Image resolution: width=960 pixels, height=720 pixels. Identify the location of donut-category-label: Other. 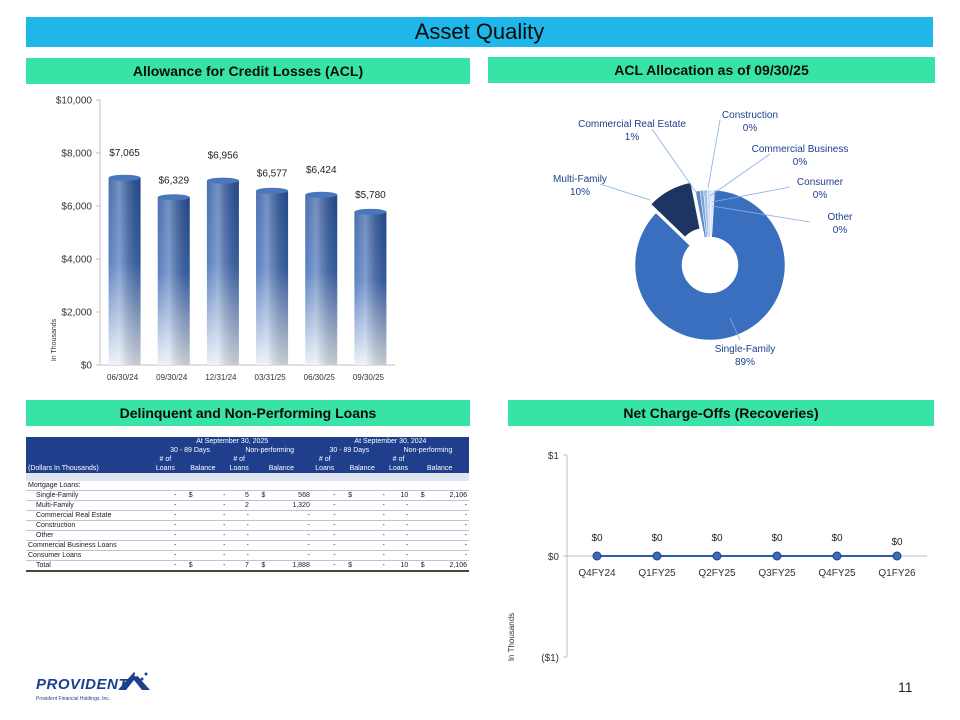
(840, 217).